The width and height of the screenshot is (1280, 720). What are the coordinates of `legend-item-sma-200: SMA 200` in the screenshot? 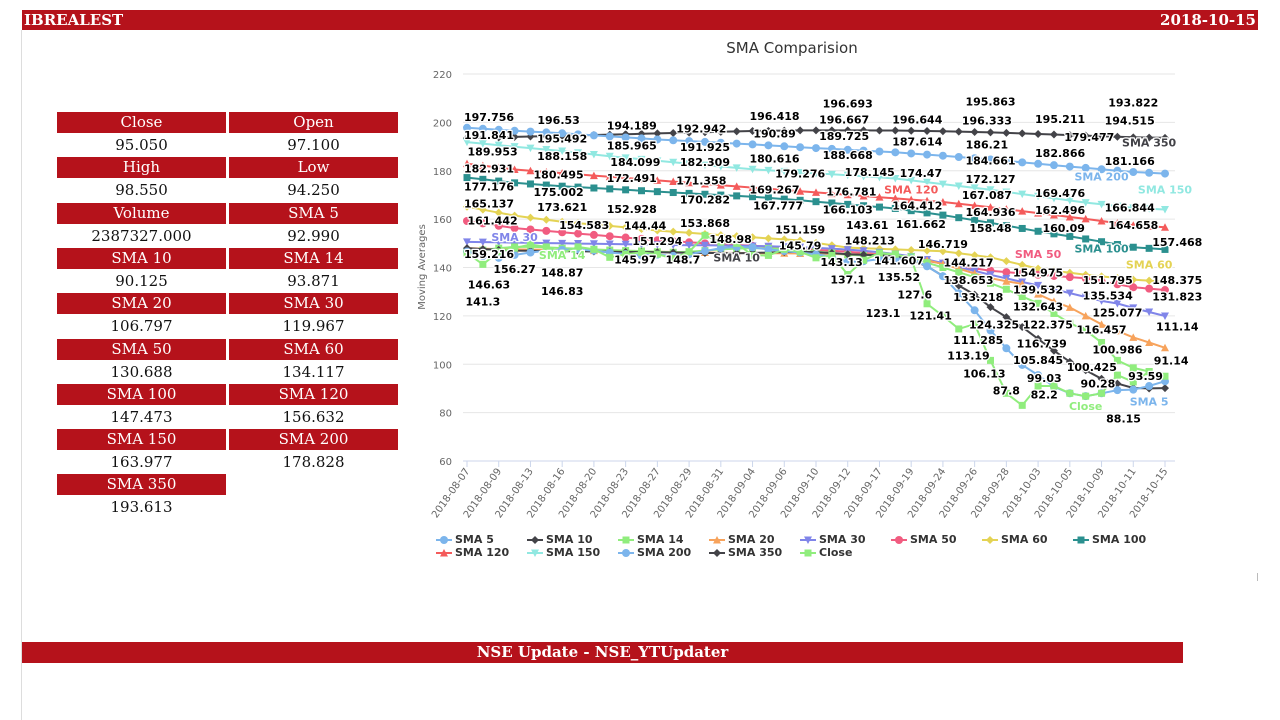 It's located at (654, 552).